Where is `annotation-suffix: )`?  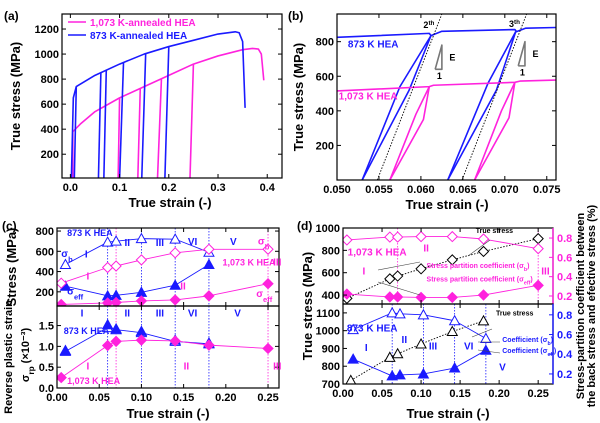
annotation-suffix: ) is located at coordinates (552, 340).